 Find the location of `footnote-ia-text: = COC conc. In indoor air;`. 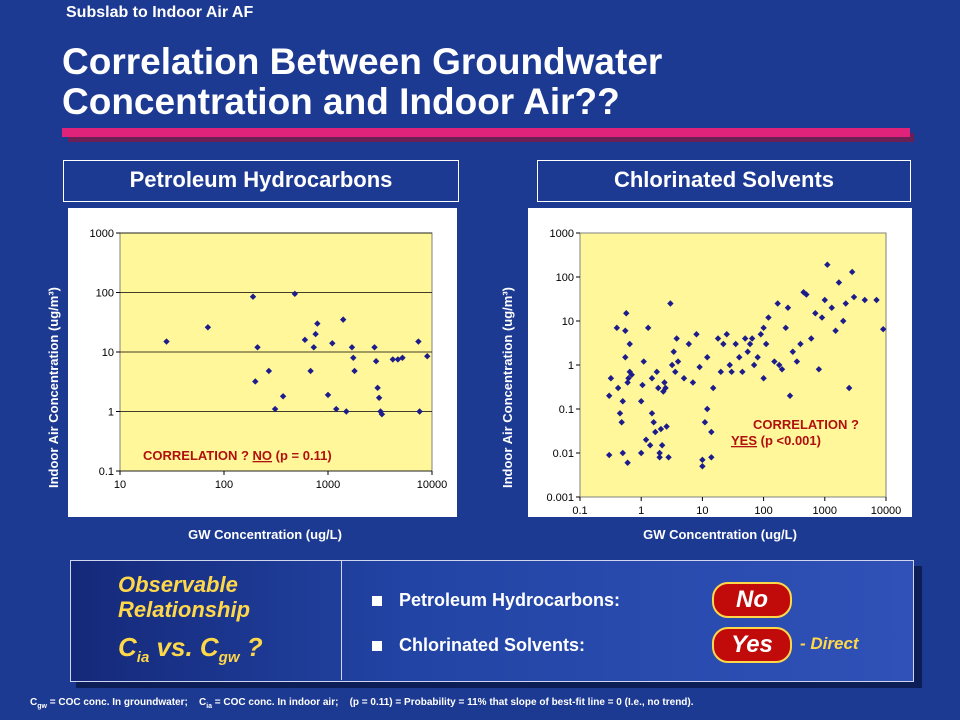

footnote-ia-text: = COC conc. In indoor air; is located at coordinates (275, 702).